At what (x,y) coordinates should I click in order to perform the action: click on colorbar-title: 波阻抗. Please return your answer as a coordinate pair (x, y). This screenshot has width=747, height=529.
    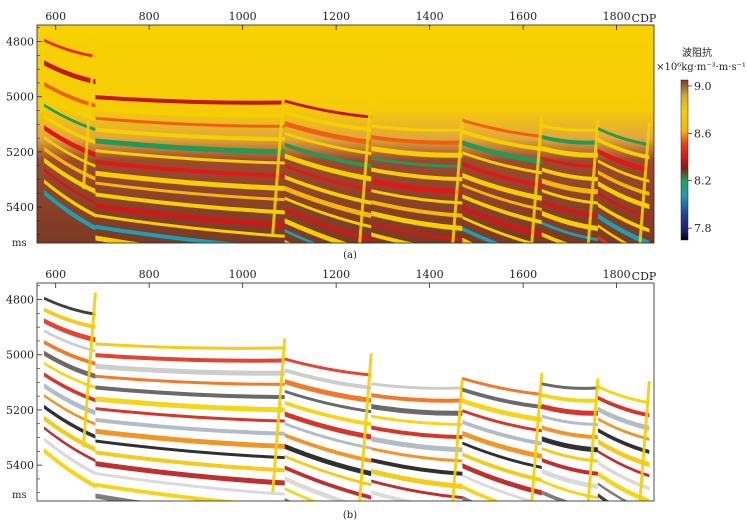
    Looking at the image, I should click on (697, 52).